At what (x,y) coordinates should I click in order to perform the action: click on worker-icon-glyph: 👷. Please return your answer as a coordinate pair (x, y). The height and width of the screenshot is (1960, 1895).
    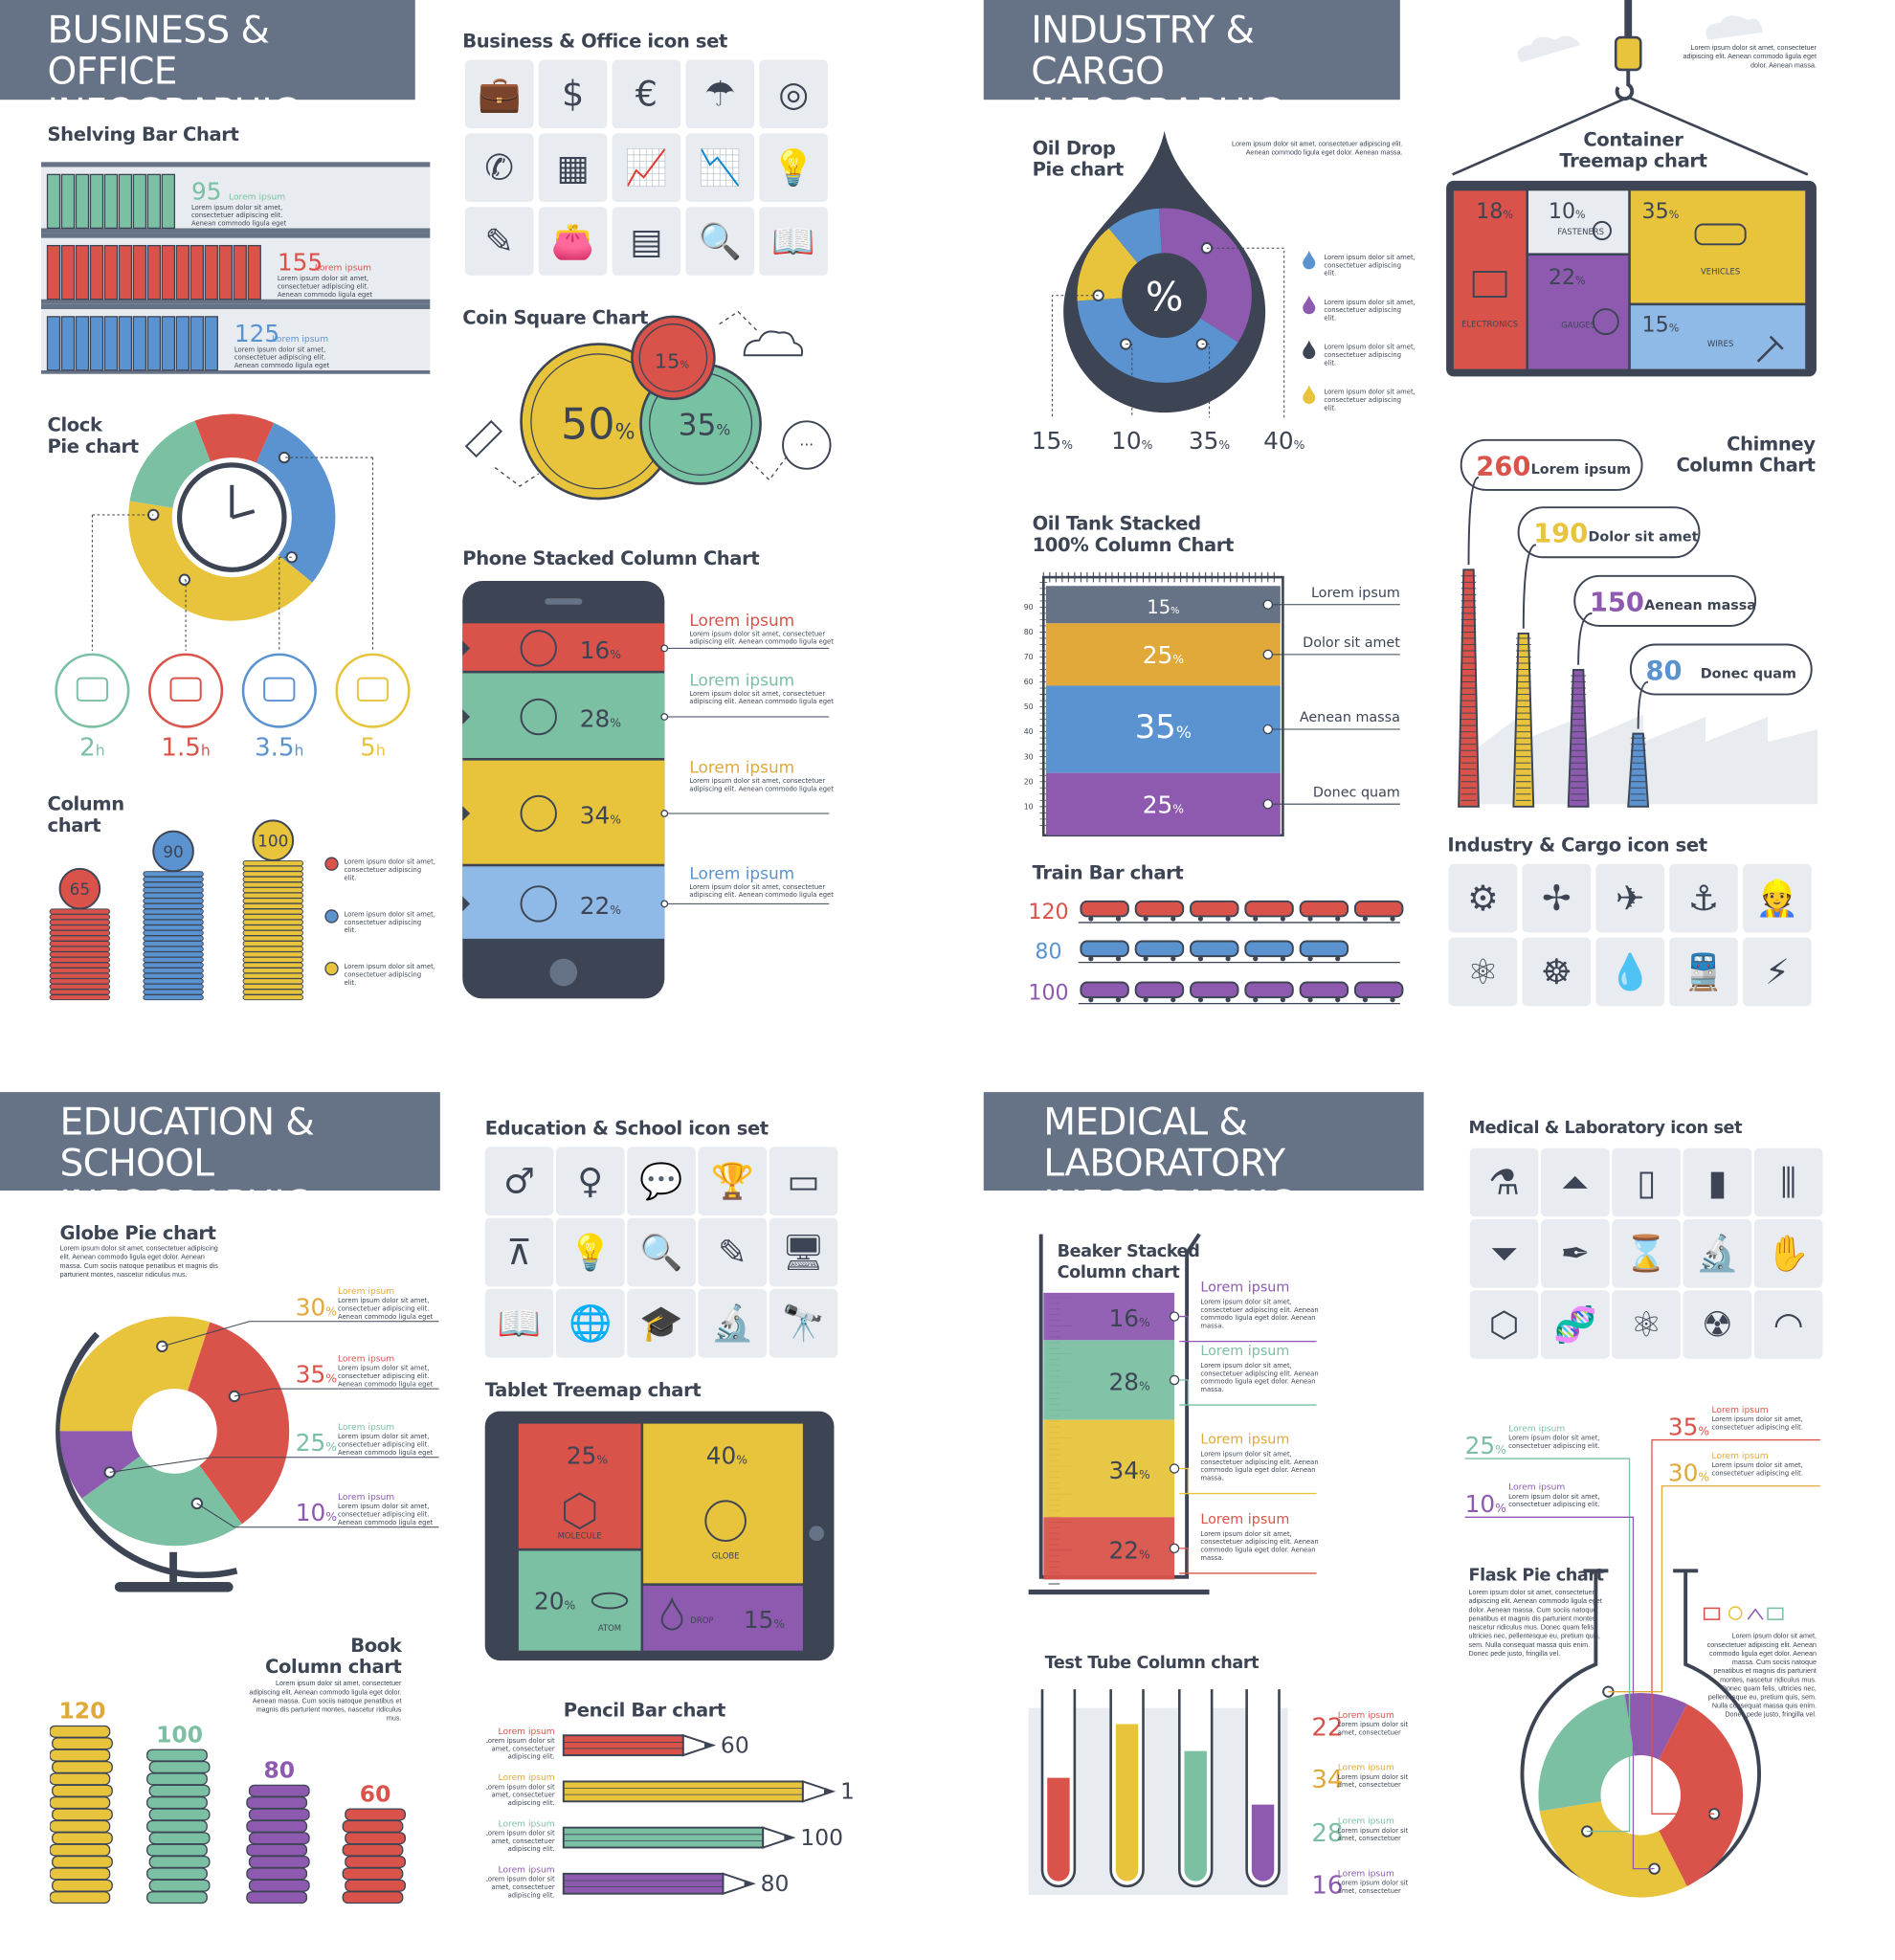
    Looking at the image, I should click on (1777, 899).